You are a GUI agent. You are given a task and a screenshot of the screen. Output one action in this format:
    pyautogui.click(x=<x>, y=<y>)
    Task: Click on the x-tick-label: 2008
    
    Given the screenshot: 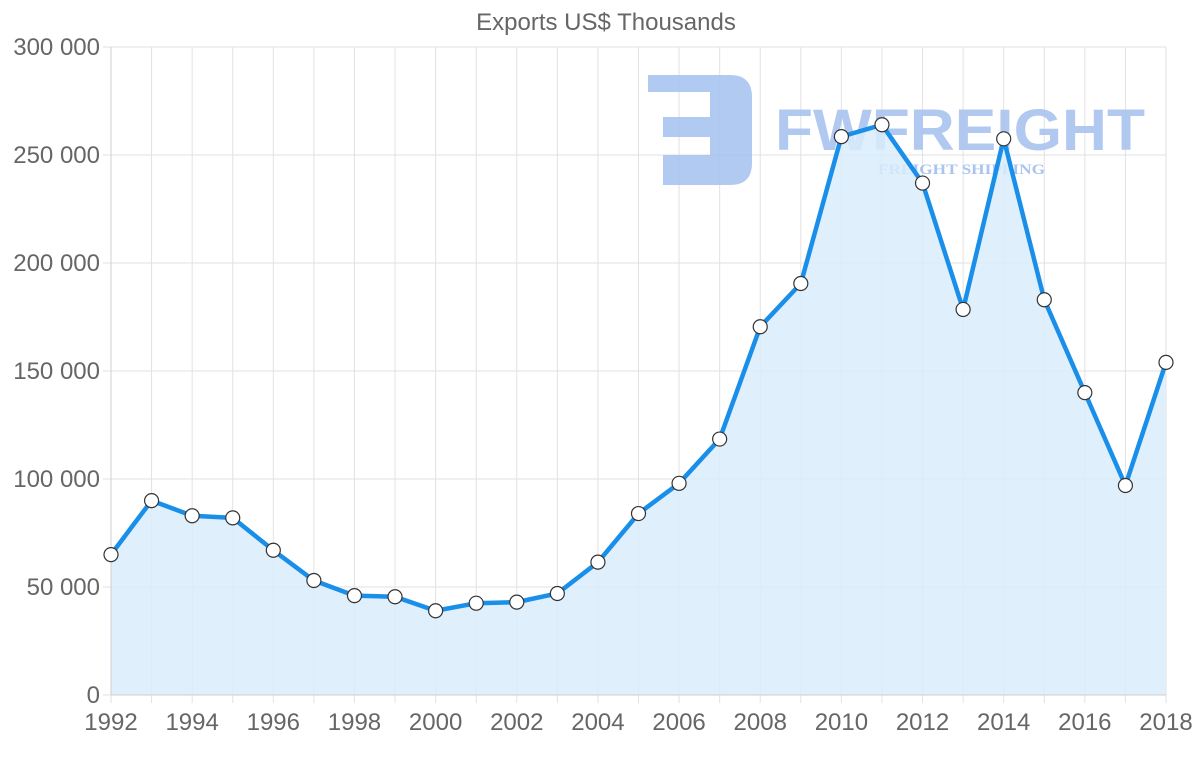 What is the action you would take?
    pyautogui.click(x=760, y=722)
    